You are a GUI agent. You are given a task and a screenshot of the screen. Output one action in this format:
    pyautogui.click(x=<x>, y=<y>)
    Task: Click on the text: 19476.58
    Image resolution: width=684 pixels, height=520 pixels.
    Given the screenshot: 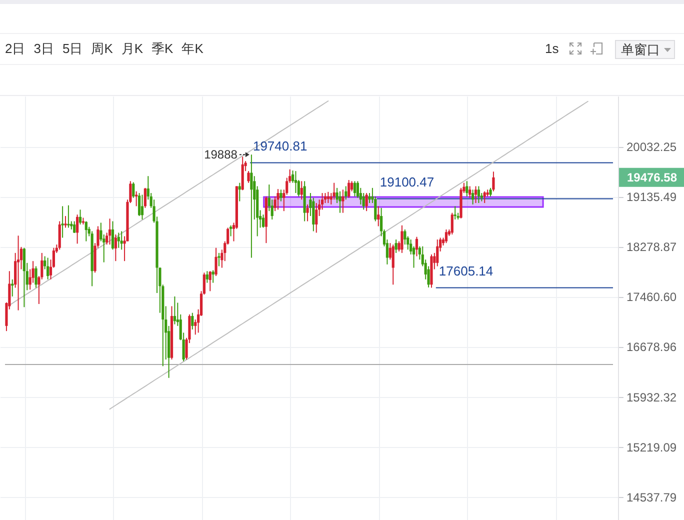 What is the action you would take?
    pyautogui.click(x=652, y=177)
    